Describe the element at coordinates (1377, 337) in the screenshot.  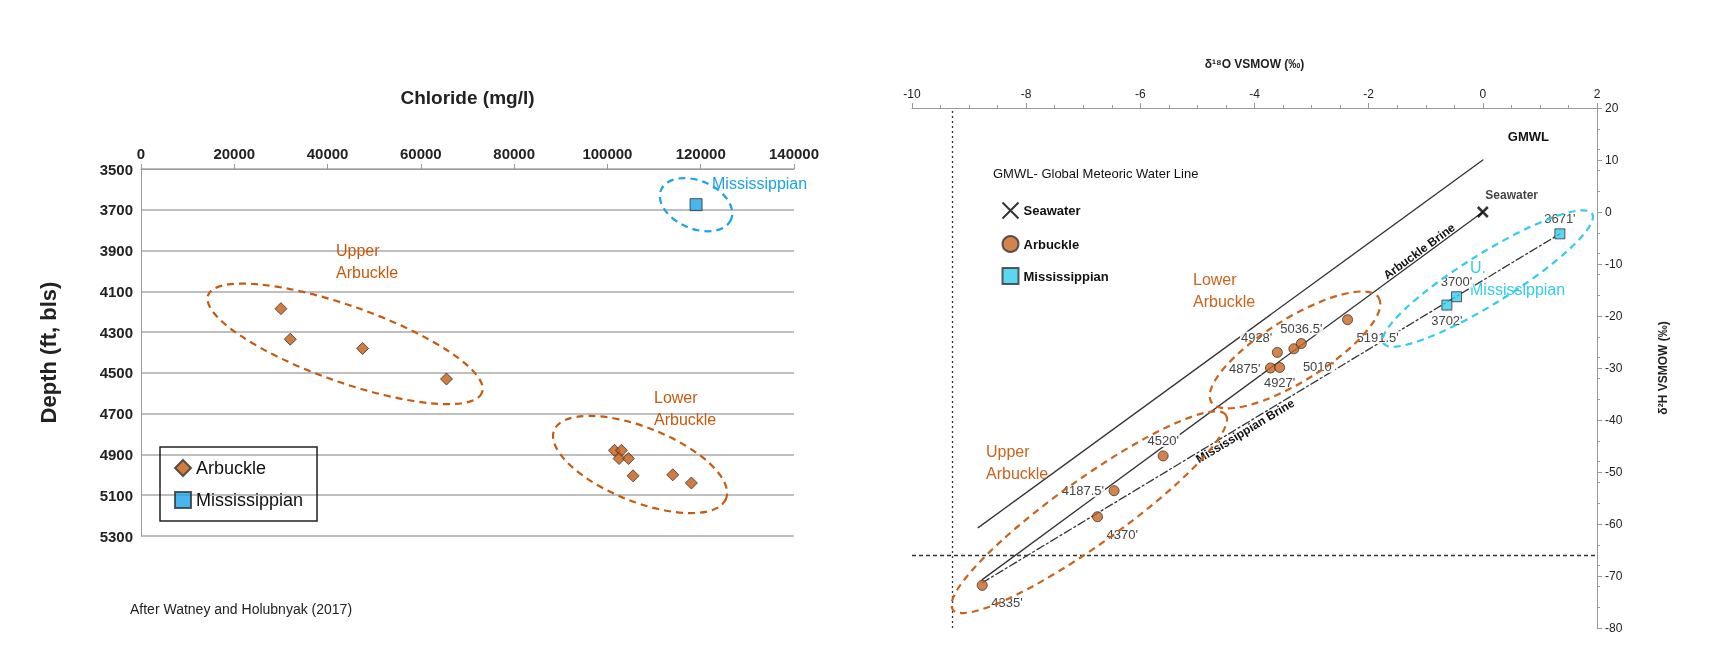
I see `annotation: 5191.5'` at that location.